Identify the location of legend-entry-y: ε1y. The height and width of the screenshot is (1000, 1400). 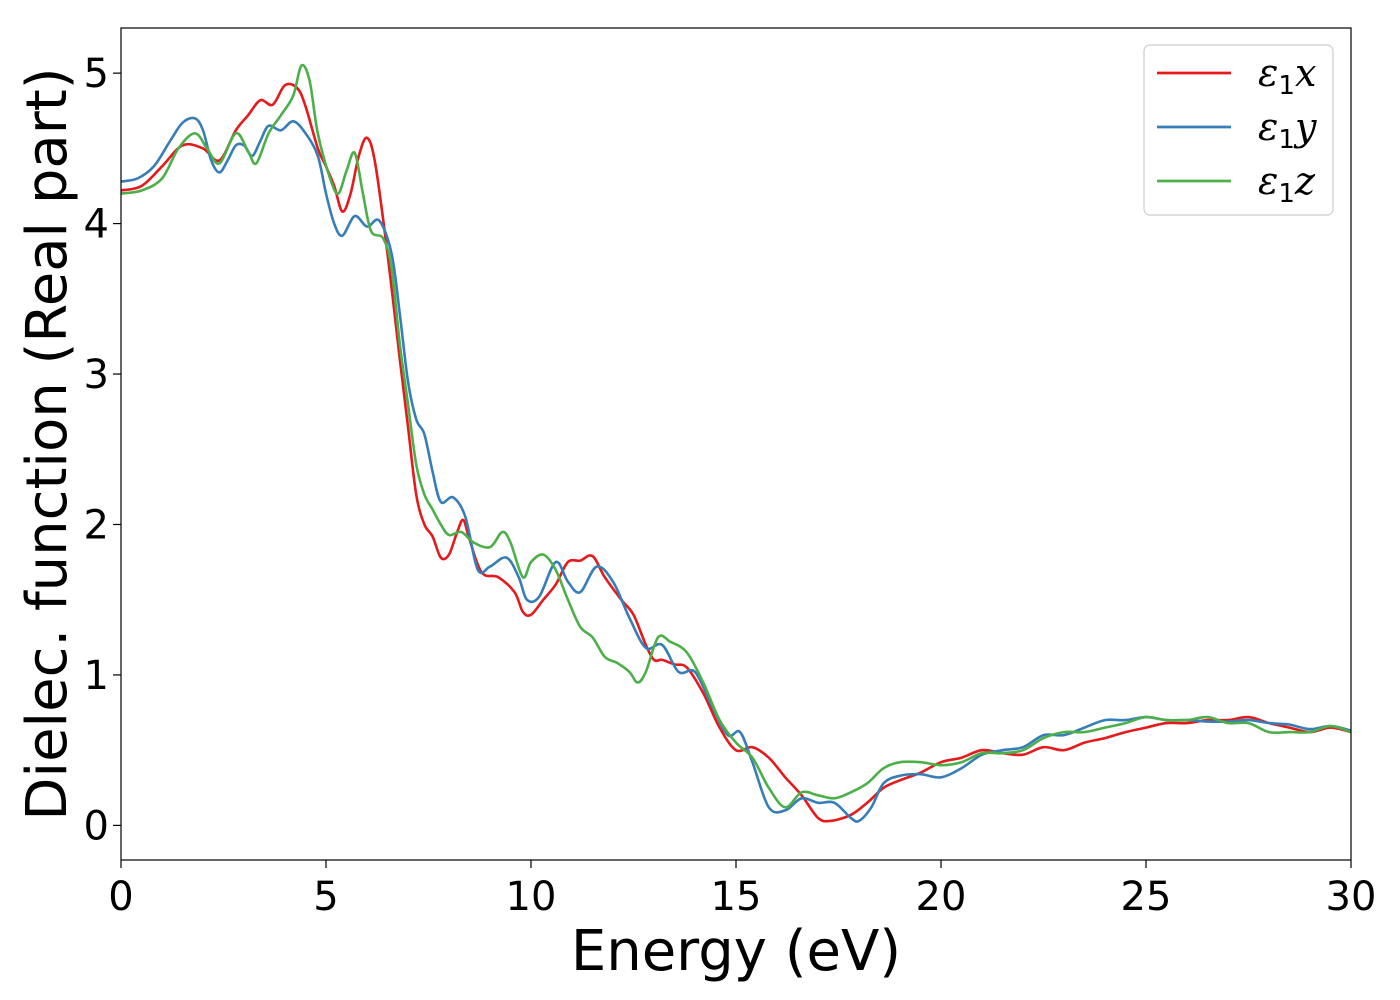
(1237, 130).